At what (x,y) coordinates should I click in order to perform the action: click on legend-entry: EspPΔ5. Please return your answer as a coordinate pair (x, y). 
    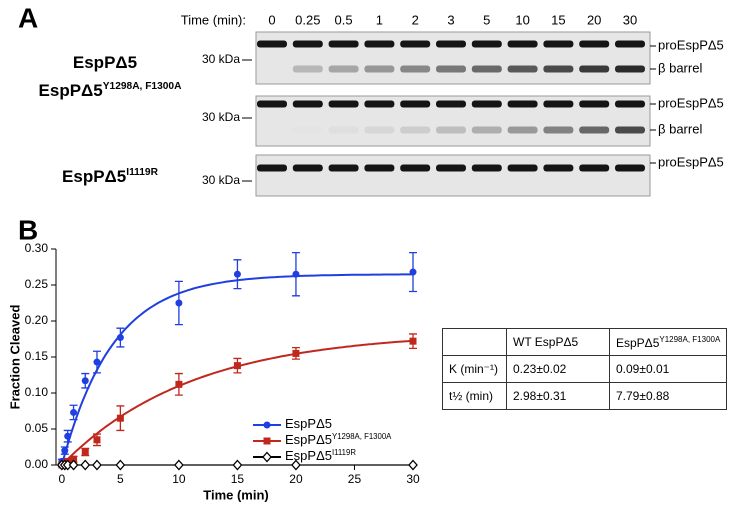
    Looking at the image, I should click on (308, 423).